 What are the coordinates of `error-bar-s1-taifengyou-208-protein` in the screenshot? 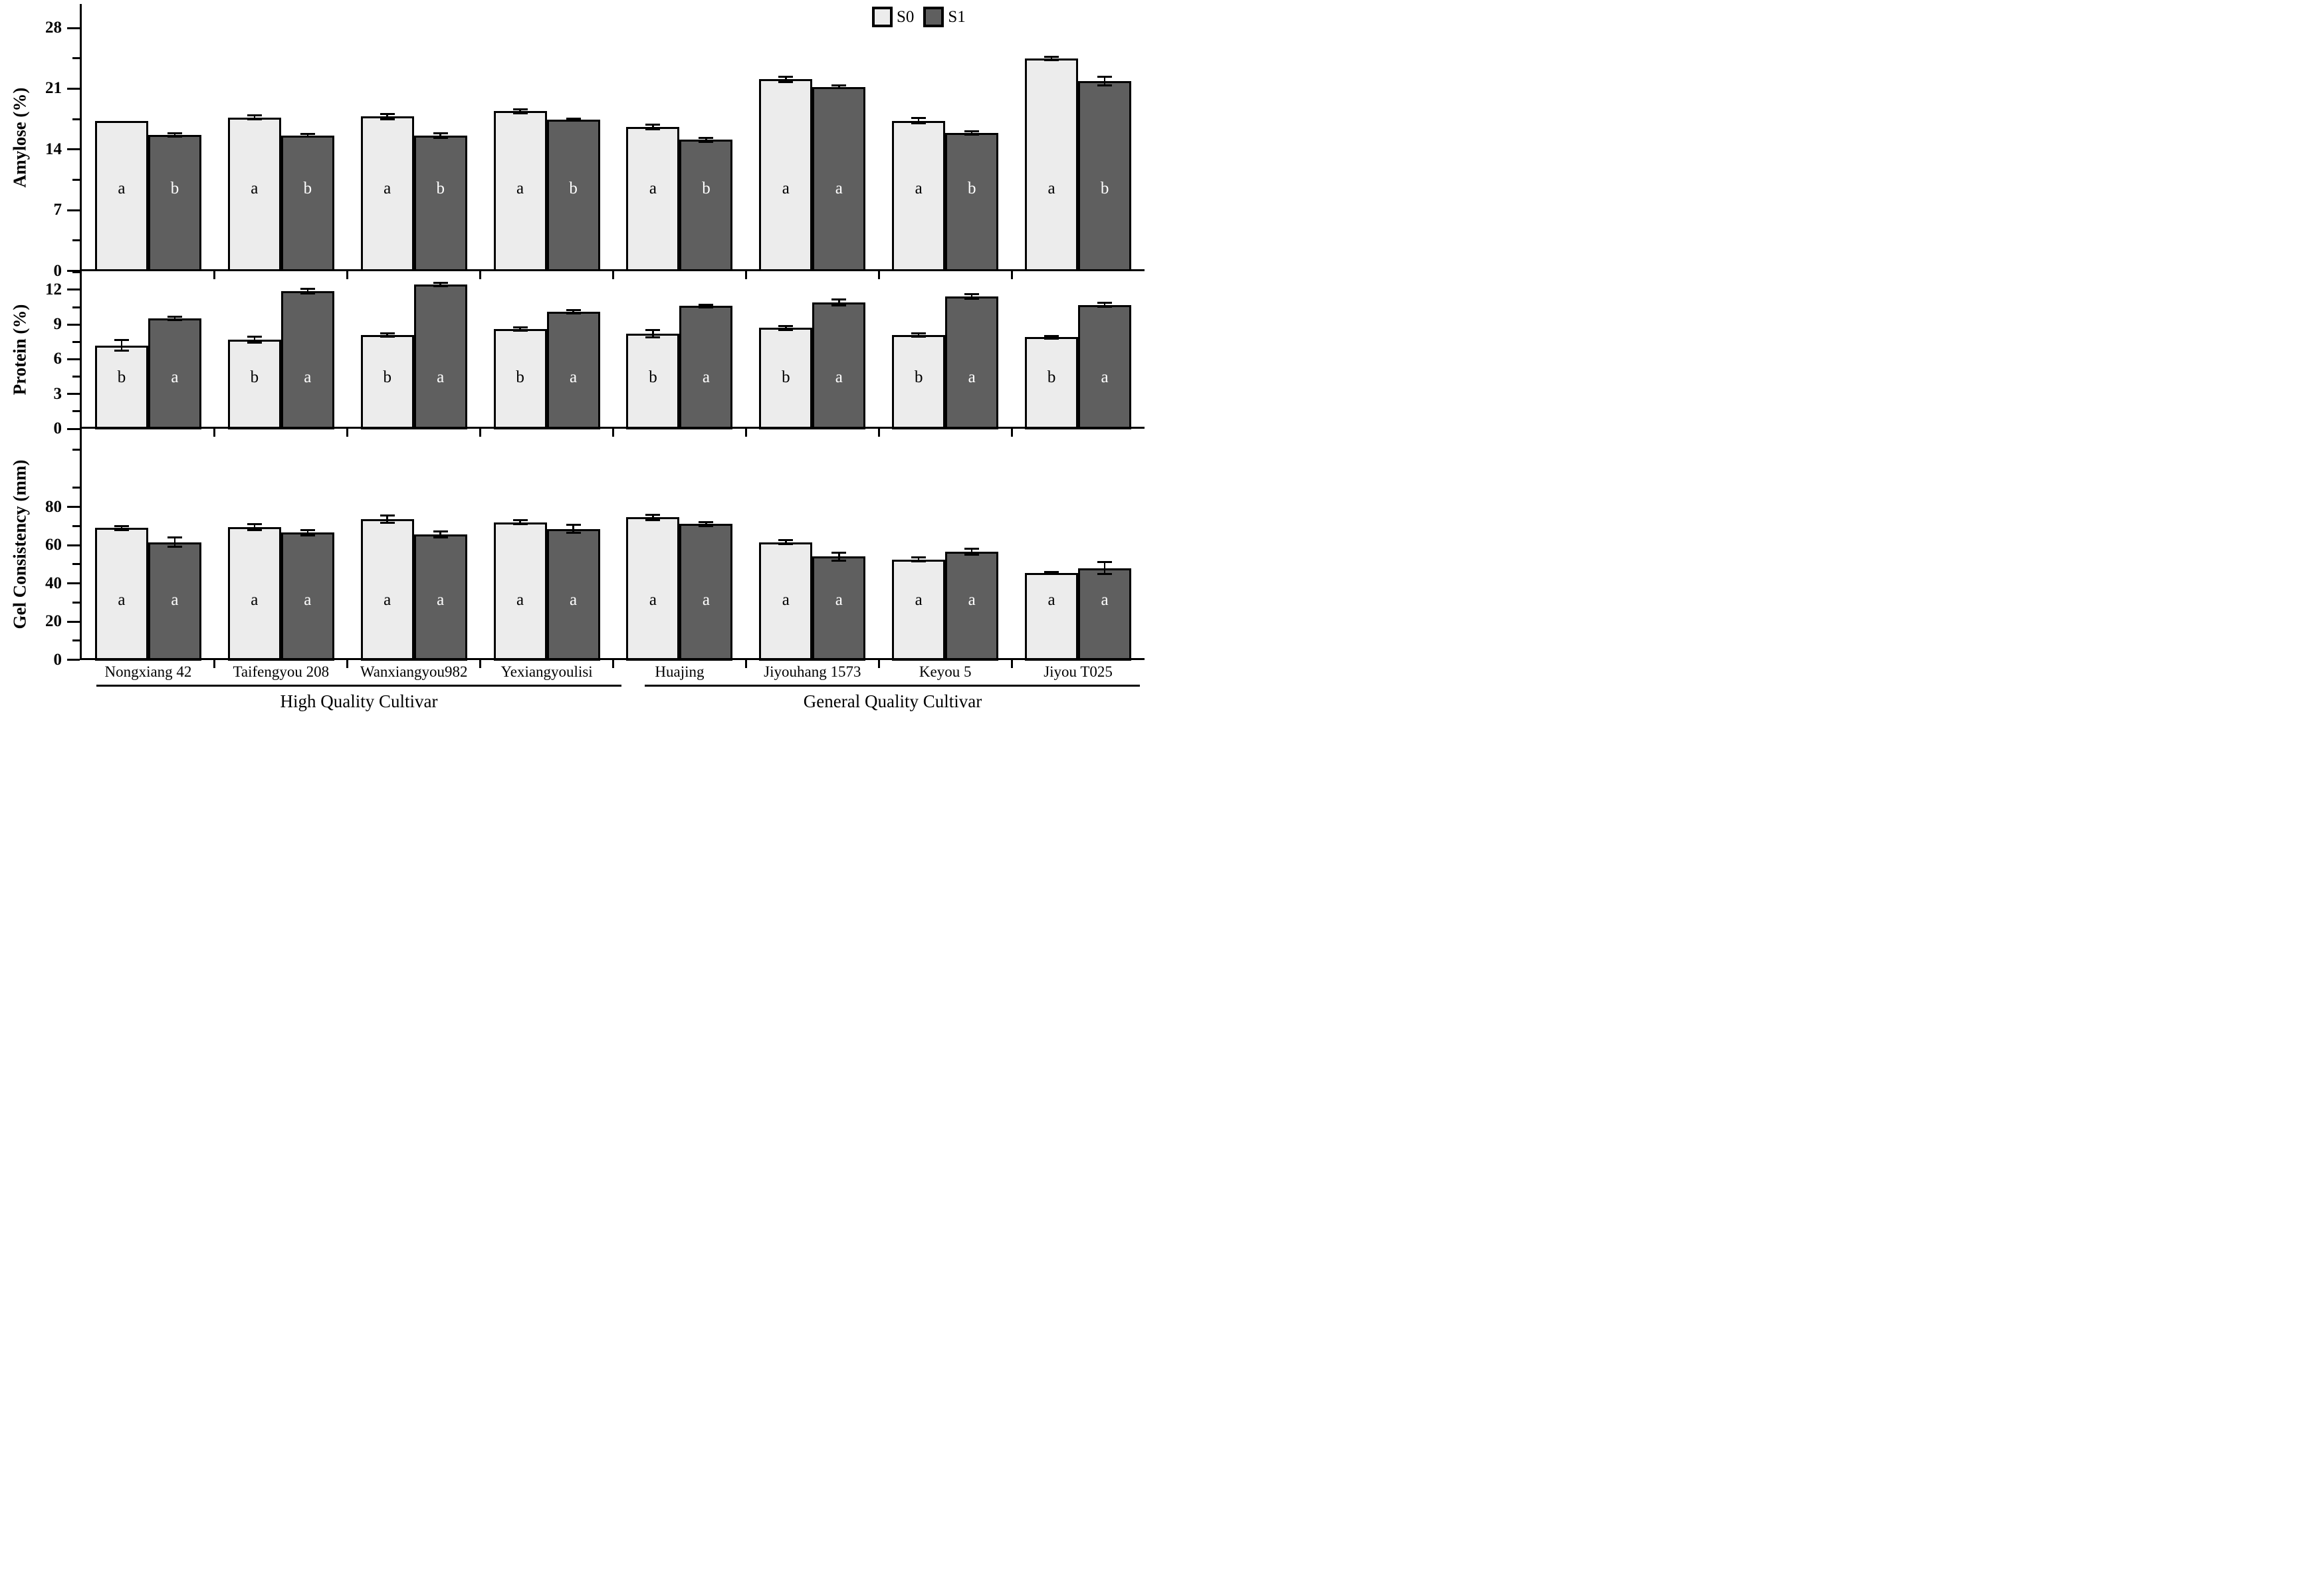 It's located at (307, 291).